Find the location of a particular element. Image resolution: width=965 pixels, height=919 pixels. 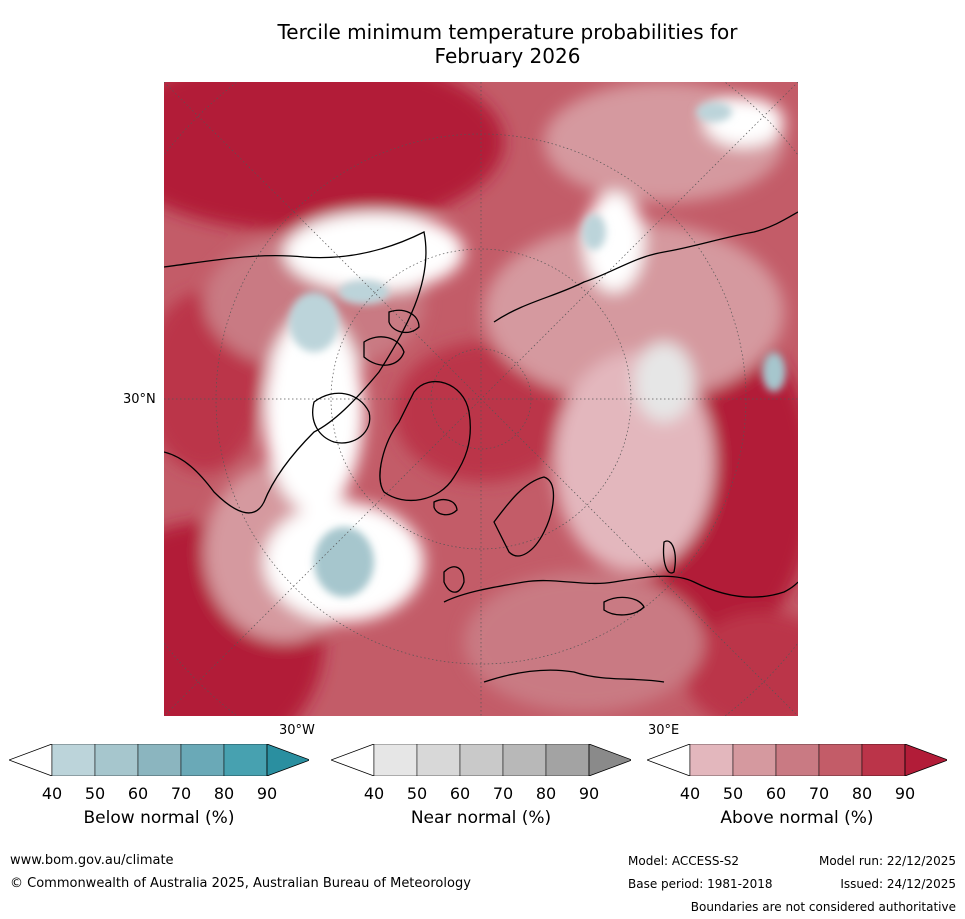

colorbar-above-normal-swatches is located at coordinates (797, 760).